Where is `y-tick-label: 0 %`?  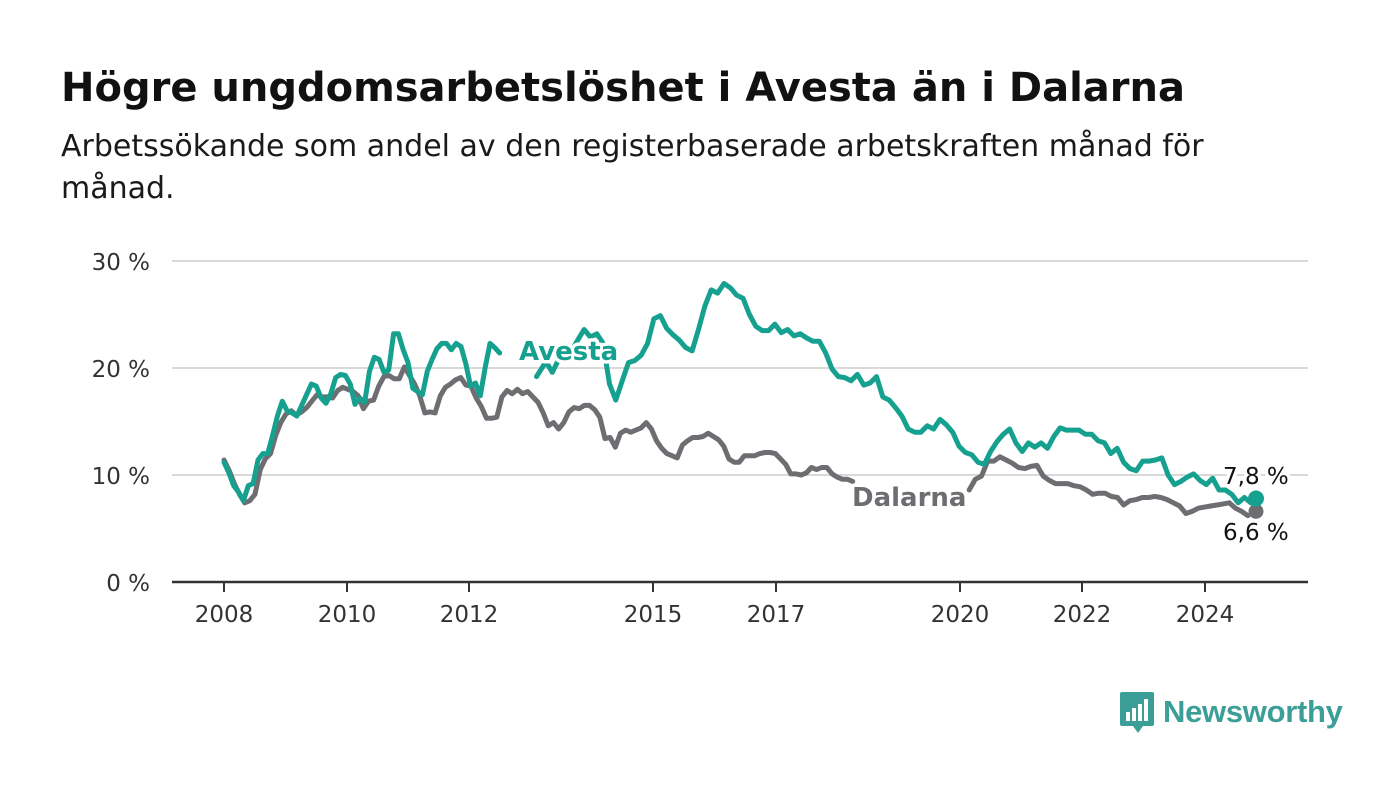
y-tick-label: 0 % is located at coordinates (128, 584).